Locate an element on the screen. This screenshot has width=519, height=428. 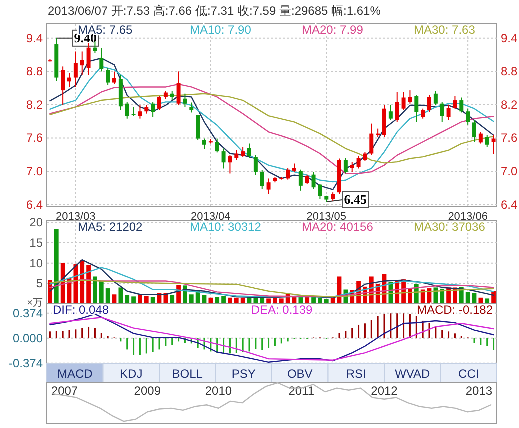
y-tick-label: 5 is located at coordinates (40, 283).